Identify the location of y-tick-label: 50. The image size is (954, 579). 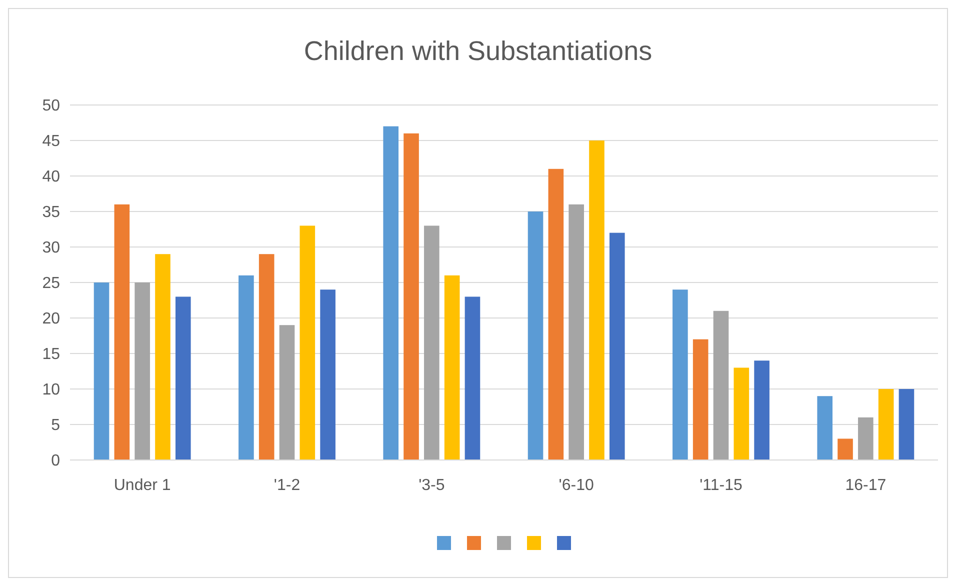
(51, 106).